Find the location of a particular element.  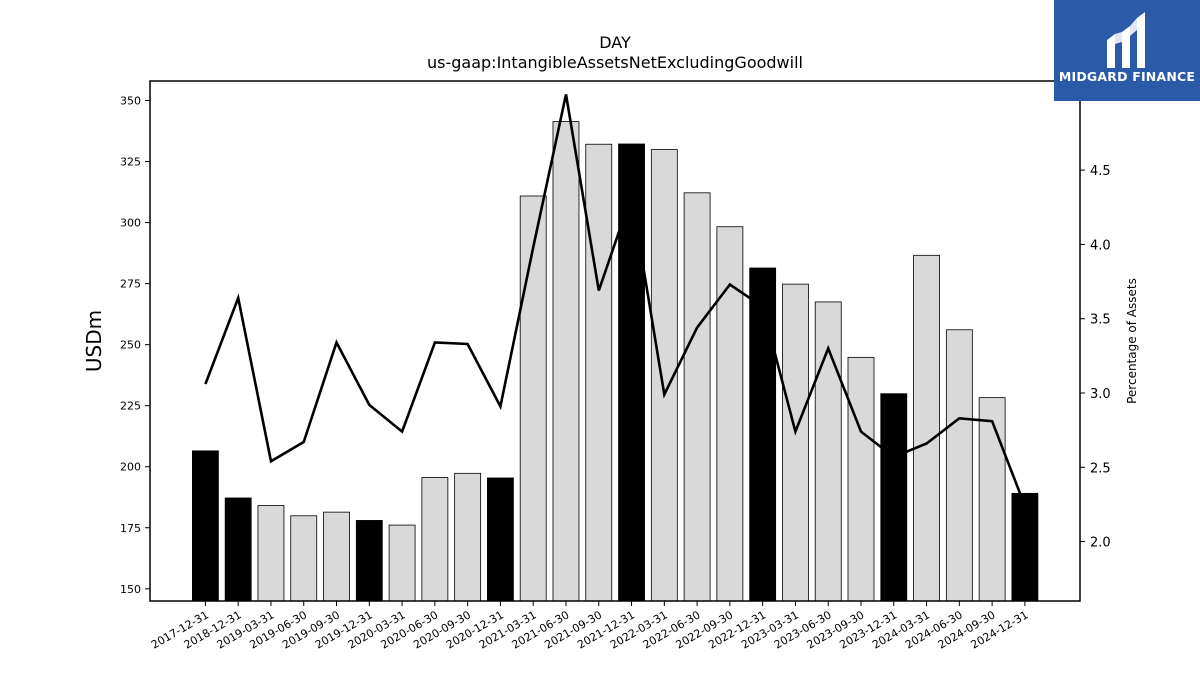

y-tick-label: 175 is located at coordinates (130, 528).